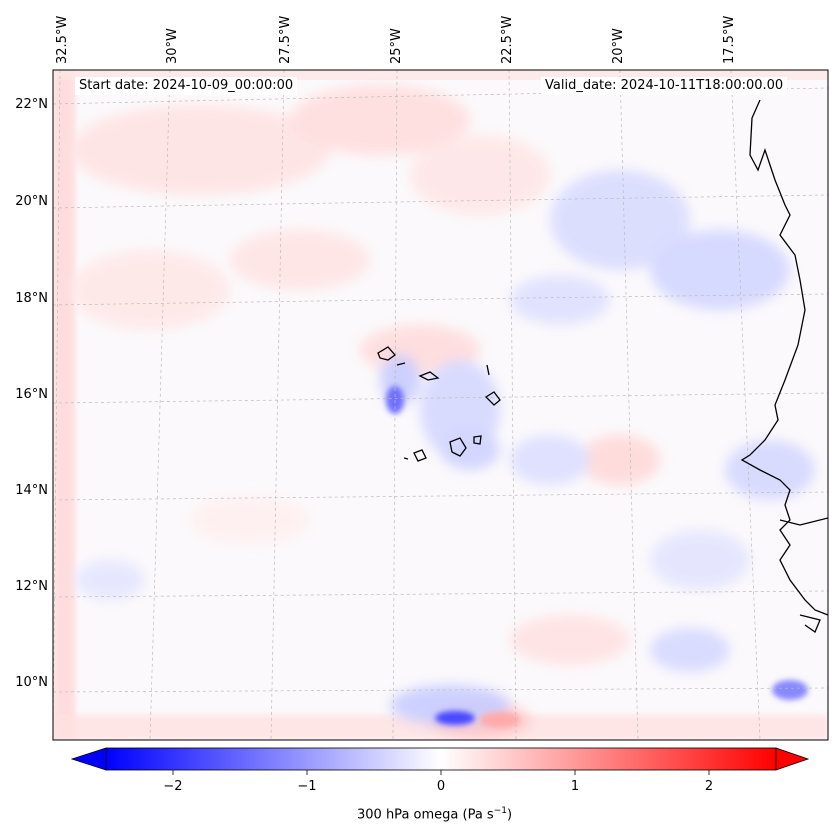 The image size is (837, 839). What do you see at coordinates (31, 586) in the screenshot?
I see `lat-label-12n: 12°N` at bounding box center [31, 586].